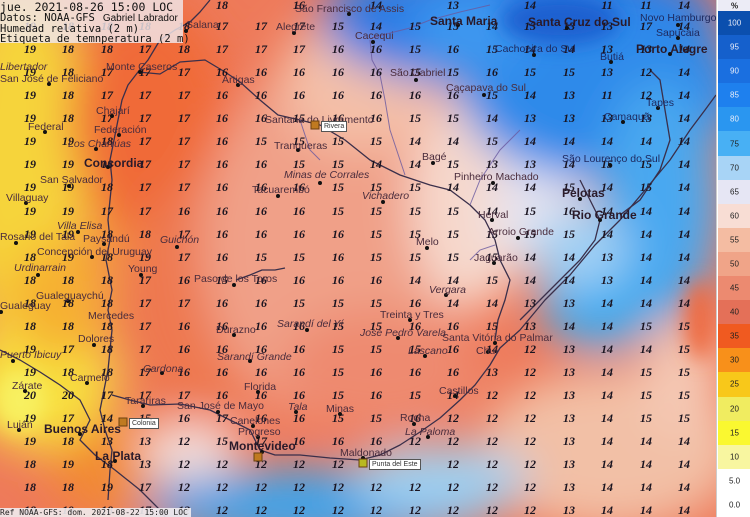 The image size is (750, 517). Describe the element at coordinates (430, 432) in the screenshot. I see `city-label: La Paloma` at that location.